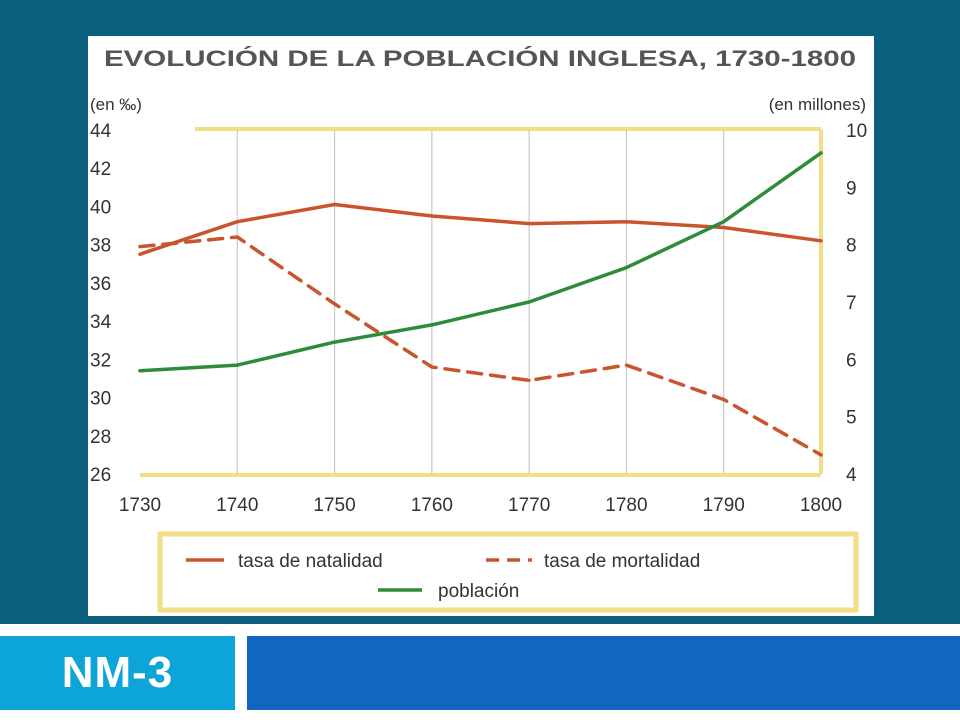  What do you see at coordinates (116, 104) in the screenshot?
I see `left-axis-unit: (en ‰)` at bounding box center [116, 104].